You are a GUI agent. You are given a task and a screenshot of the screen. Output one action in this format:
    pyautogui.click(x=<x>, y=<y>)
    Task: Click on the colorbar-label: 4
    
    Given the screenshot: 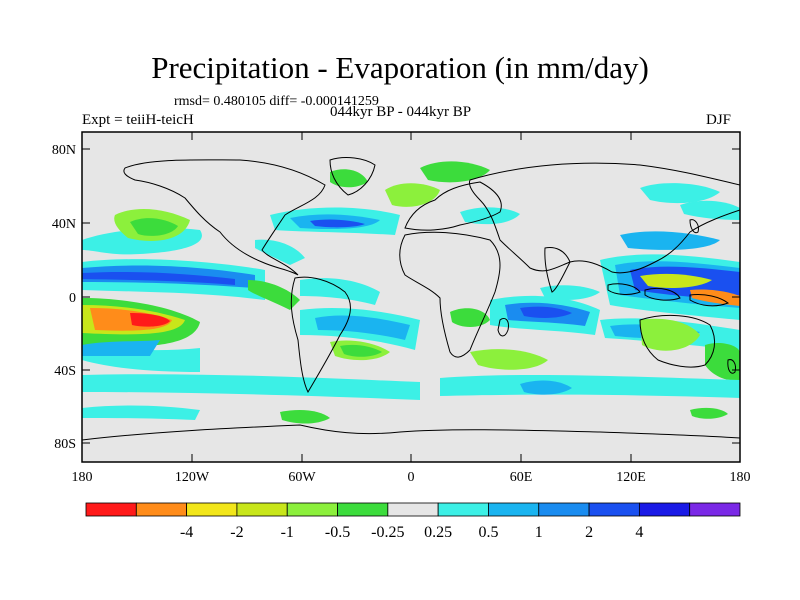 What is the action you would take?
    pyautogui.click(x=639, y=532)
    